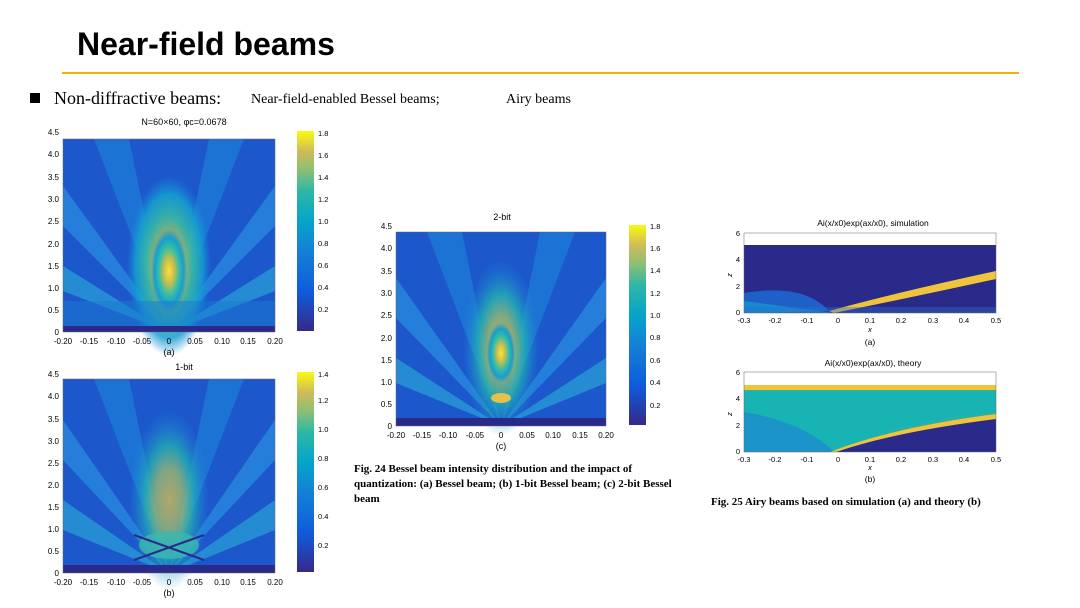  I want to click on fig25-b-label: (b), so click(870, 479).